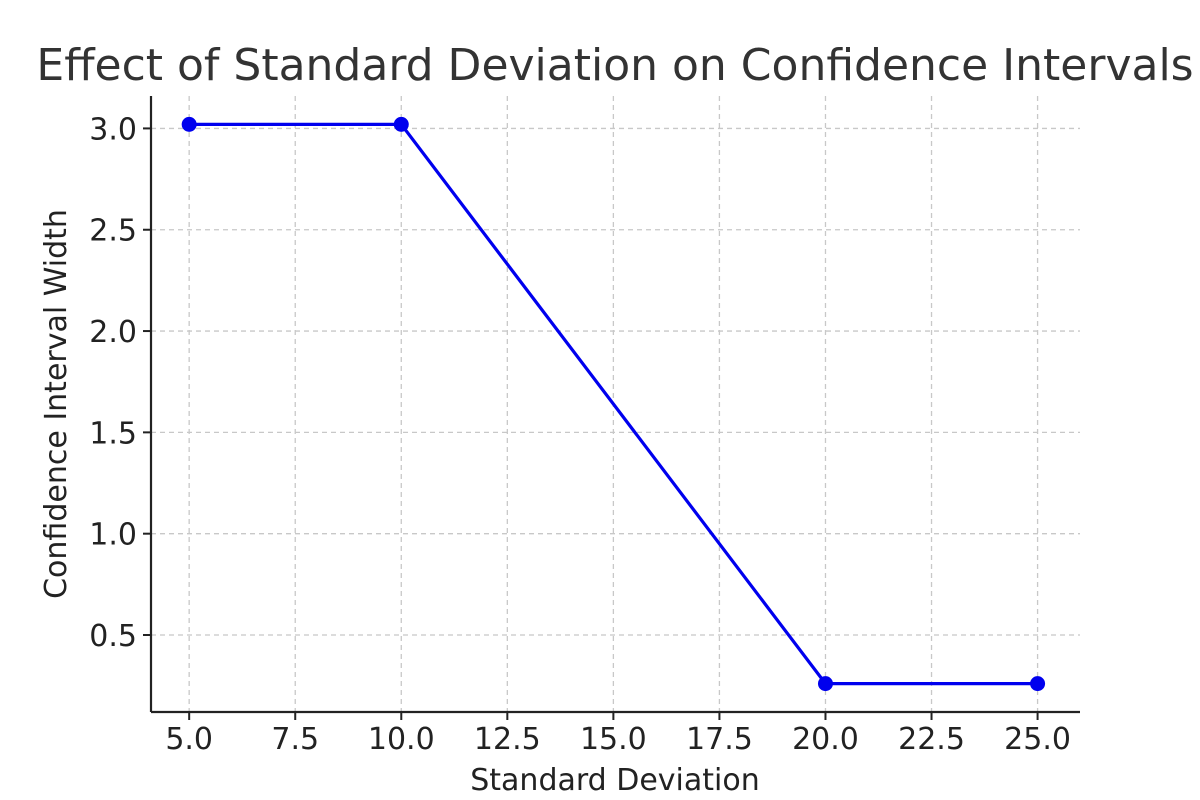 The height and width of the screenshot is (800, 1200). Describe the element at coordinates (615, 780) in the screenshot. I see `x-axis-label: Standard Deviation` at that location.